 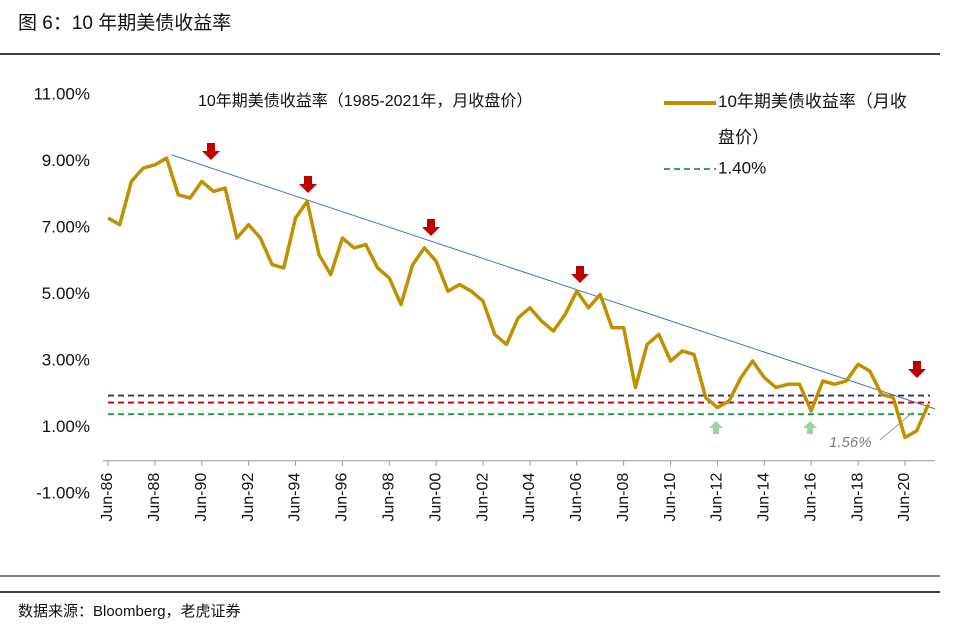 I want to click on x-tick-label: Jun-94, so click(x=295, y=497).